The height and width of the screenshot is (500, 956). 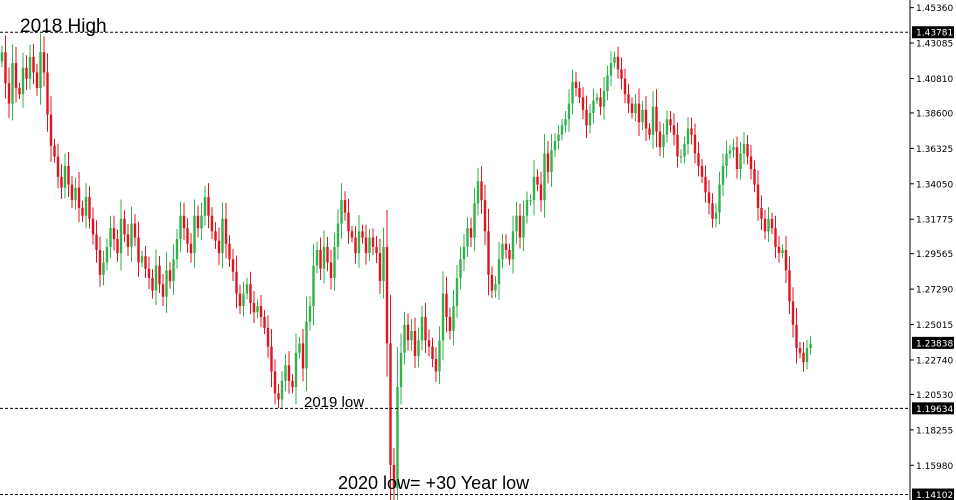 I want to click on marked-level-label: 1.43781, so click(x=934, y=34).